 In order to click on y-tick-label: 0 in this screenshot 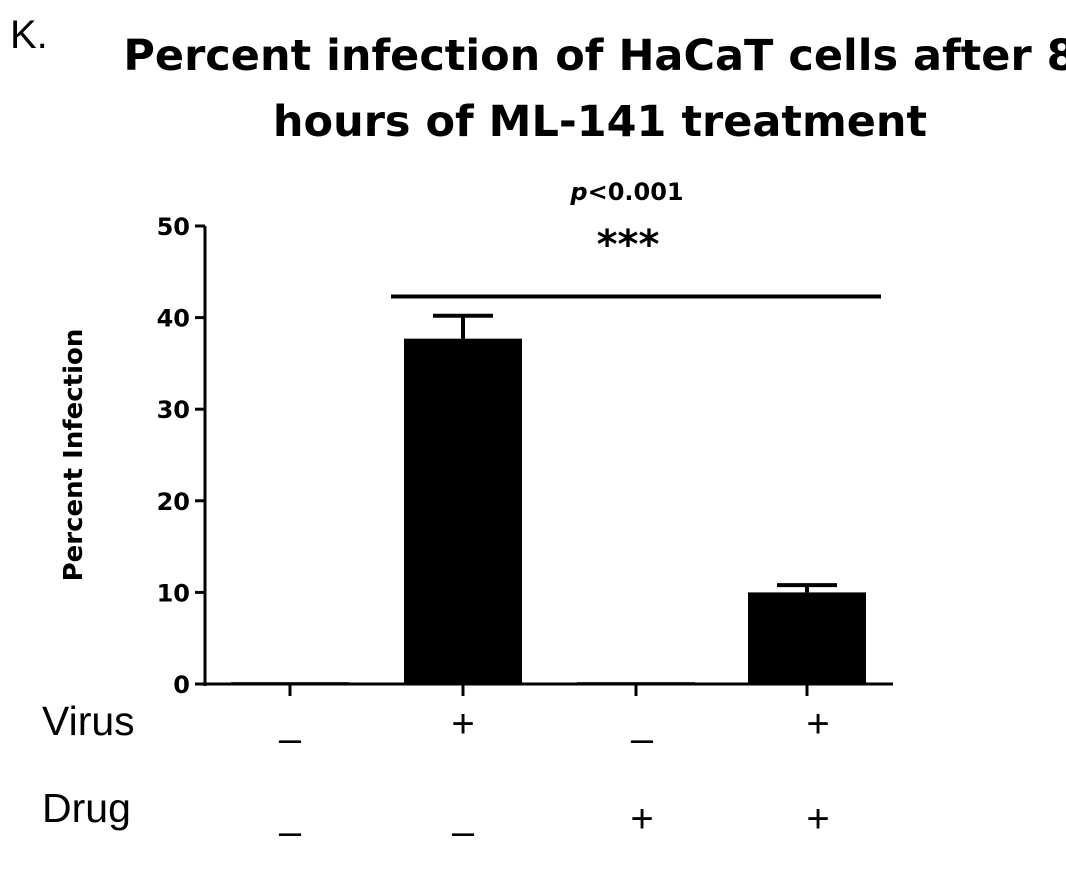, I will do `click(181, 685)`.